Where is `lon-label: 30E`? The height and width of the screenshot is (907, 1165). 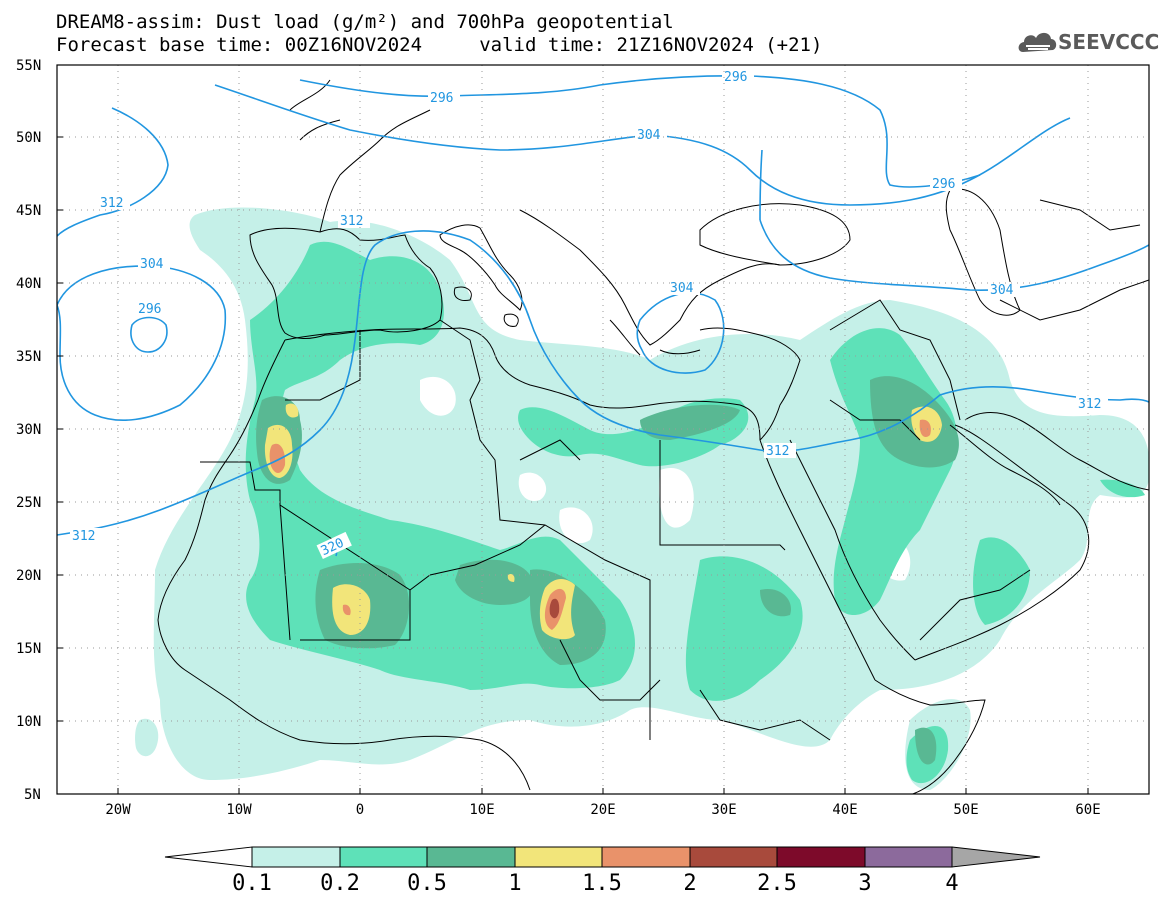
lon-label: 30E is located at coordinates (723, 810).